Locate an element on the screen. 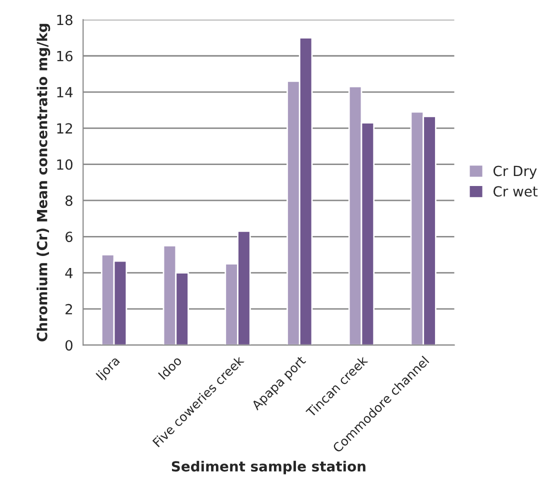 The height and width of the screenshot is (493, 554). y-tick-label: 8 is located at coordinates (68, 200).